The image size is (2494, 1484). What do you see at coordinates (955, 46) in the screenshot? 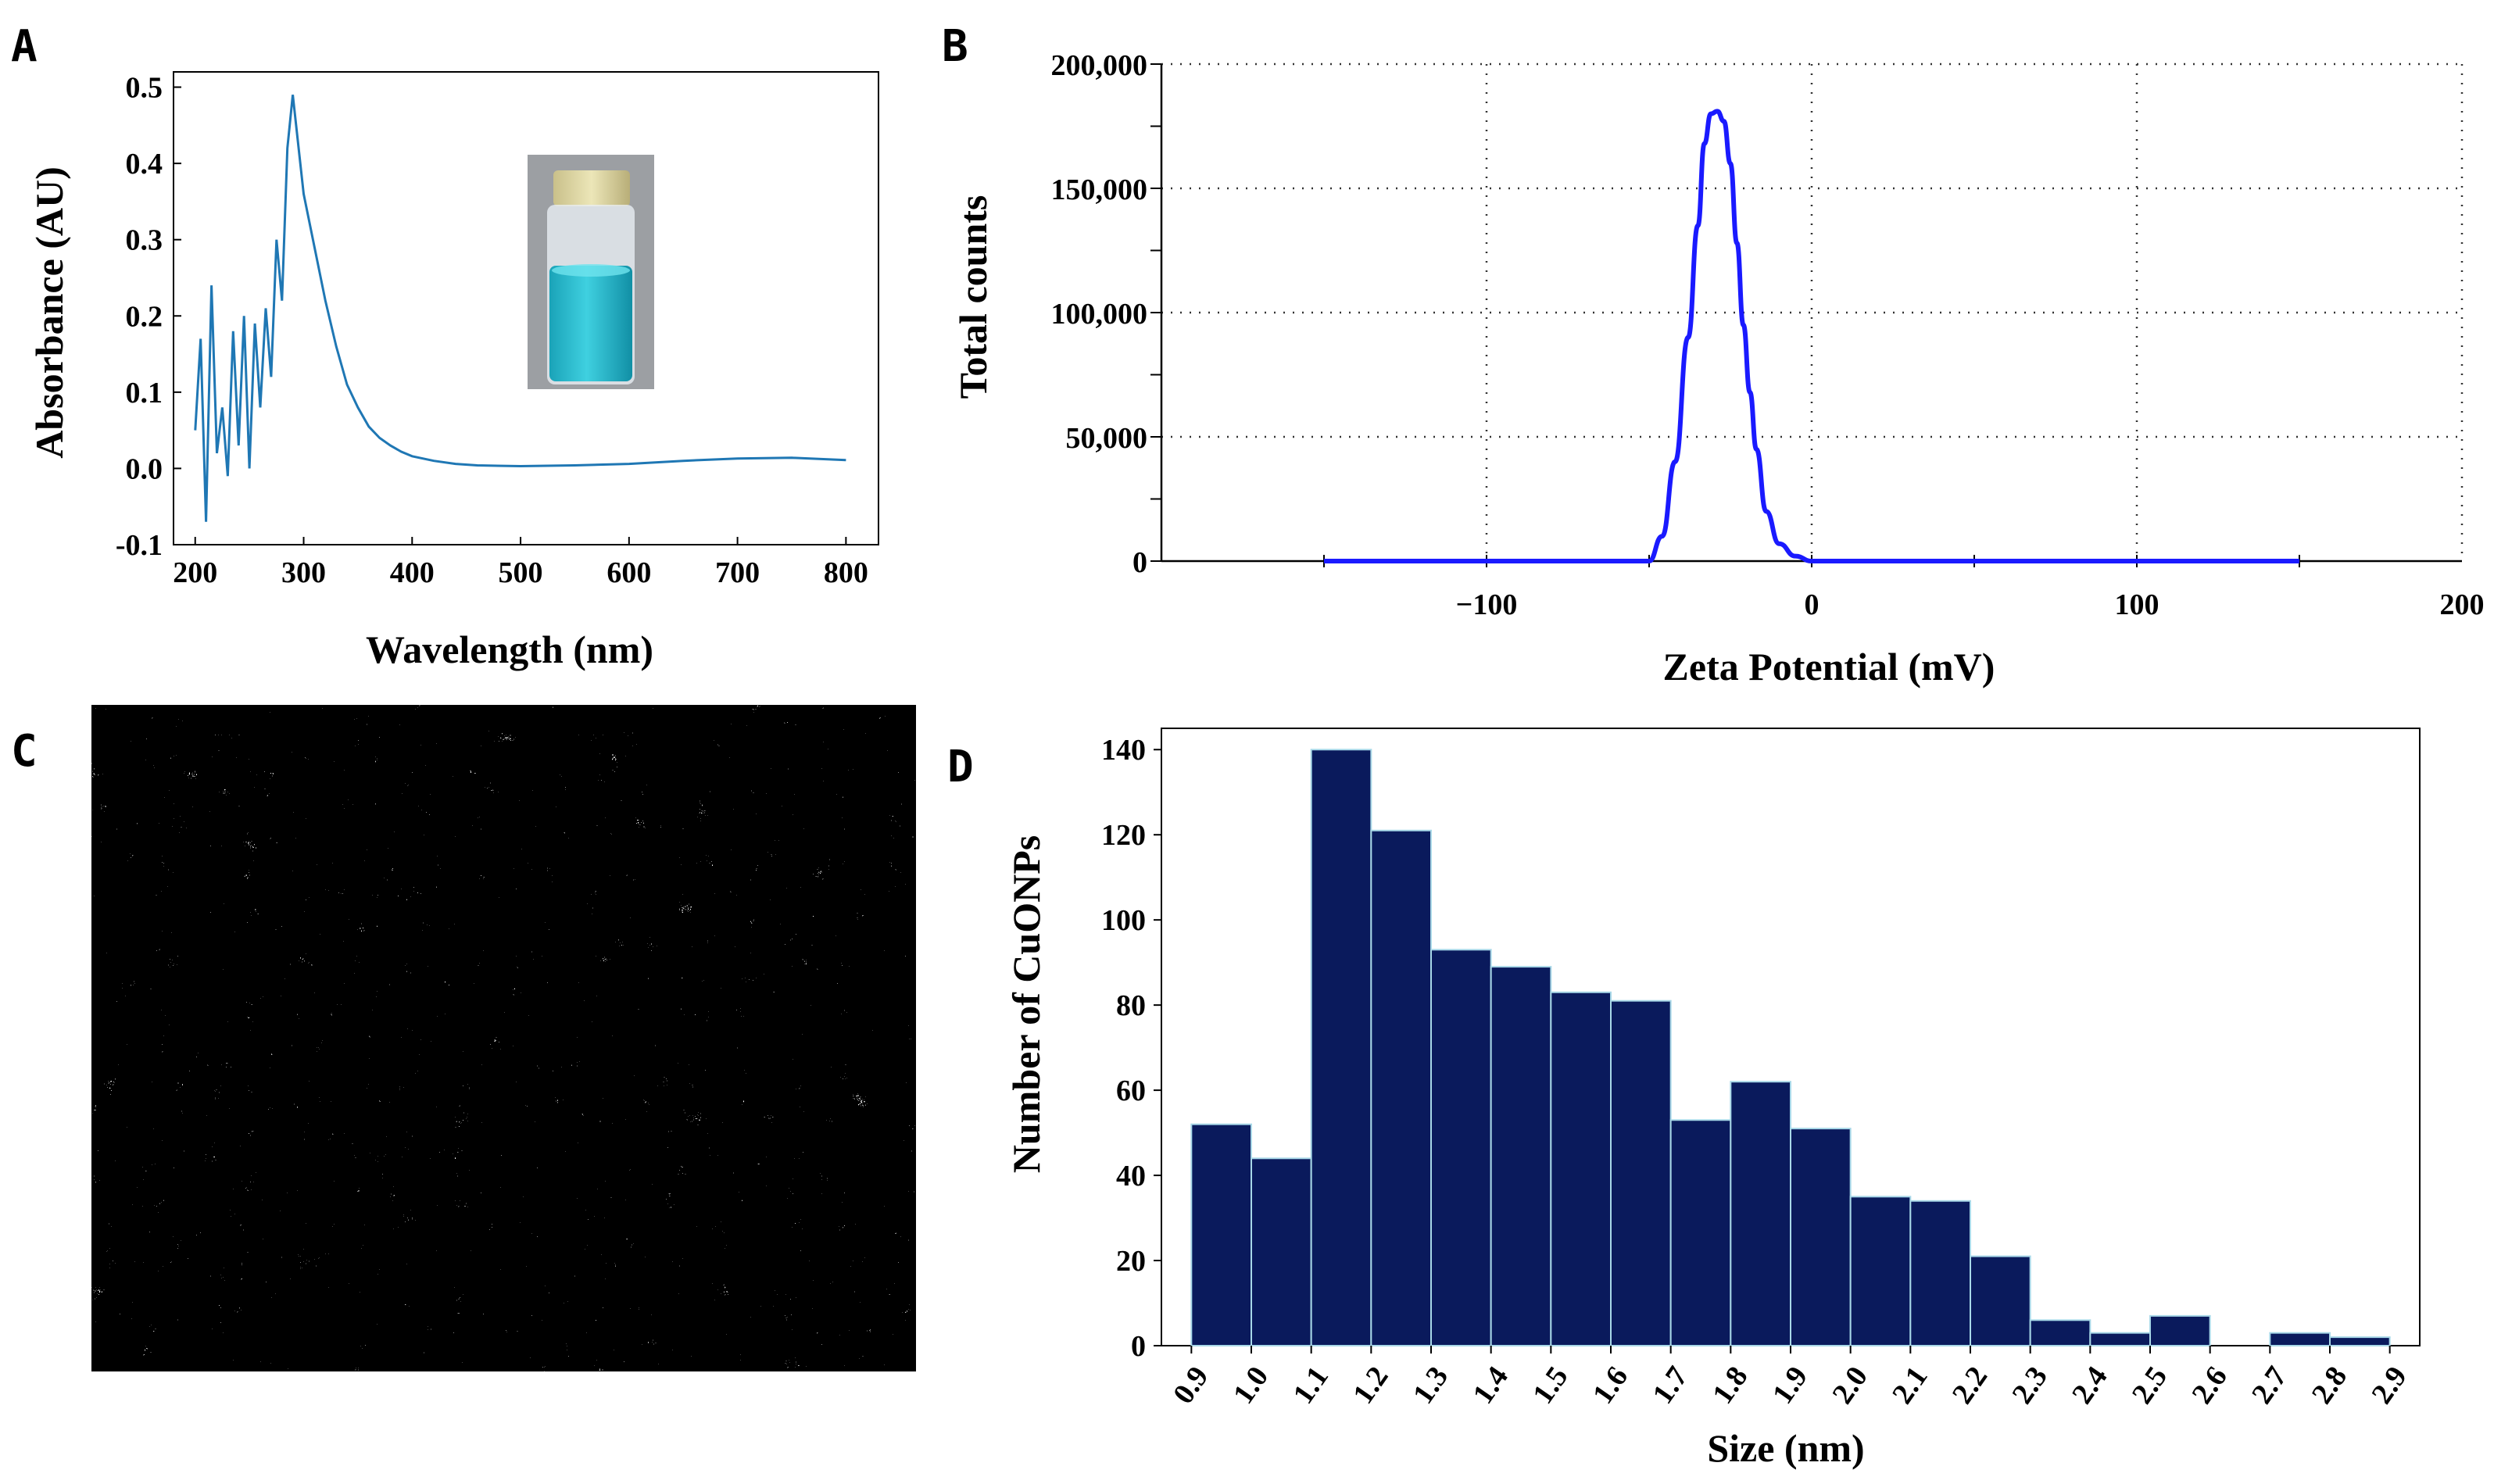
I see `panel-letter-b: B` at bounding box center [955, 46].